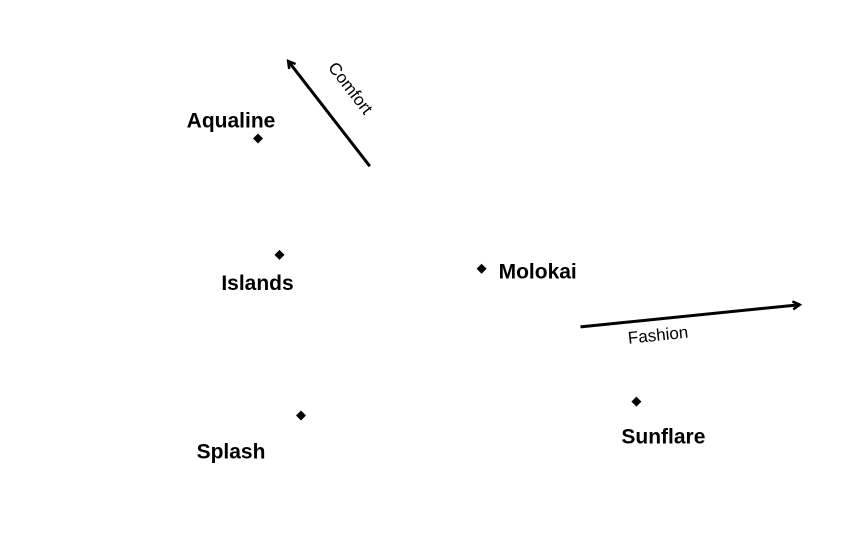 The width and height of the screenshot is (860, 554). Describe the element at coordinates (636, 401) in the screenshot. I see `point-marker-sunflare` at that location.